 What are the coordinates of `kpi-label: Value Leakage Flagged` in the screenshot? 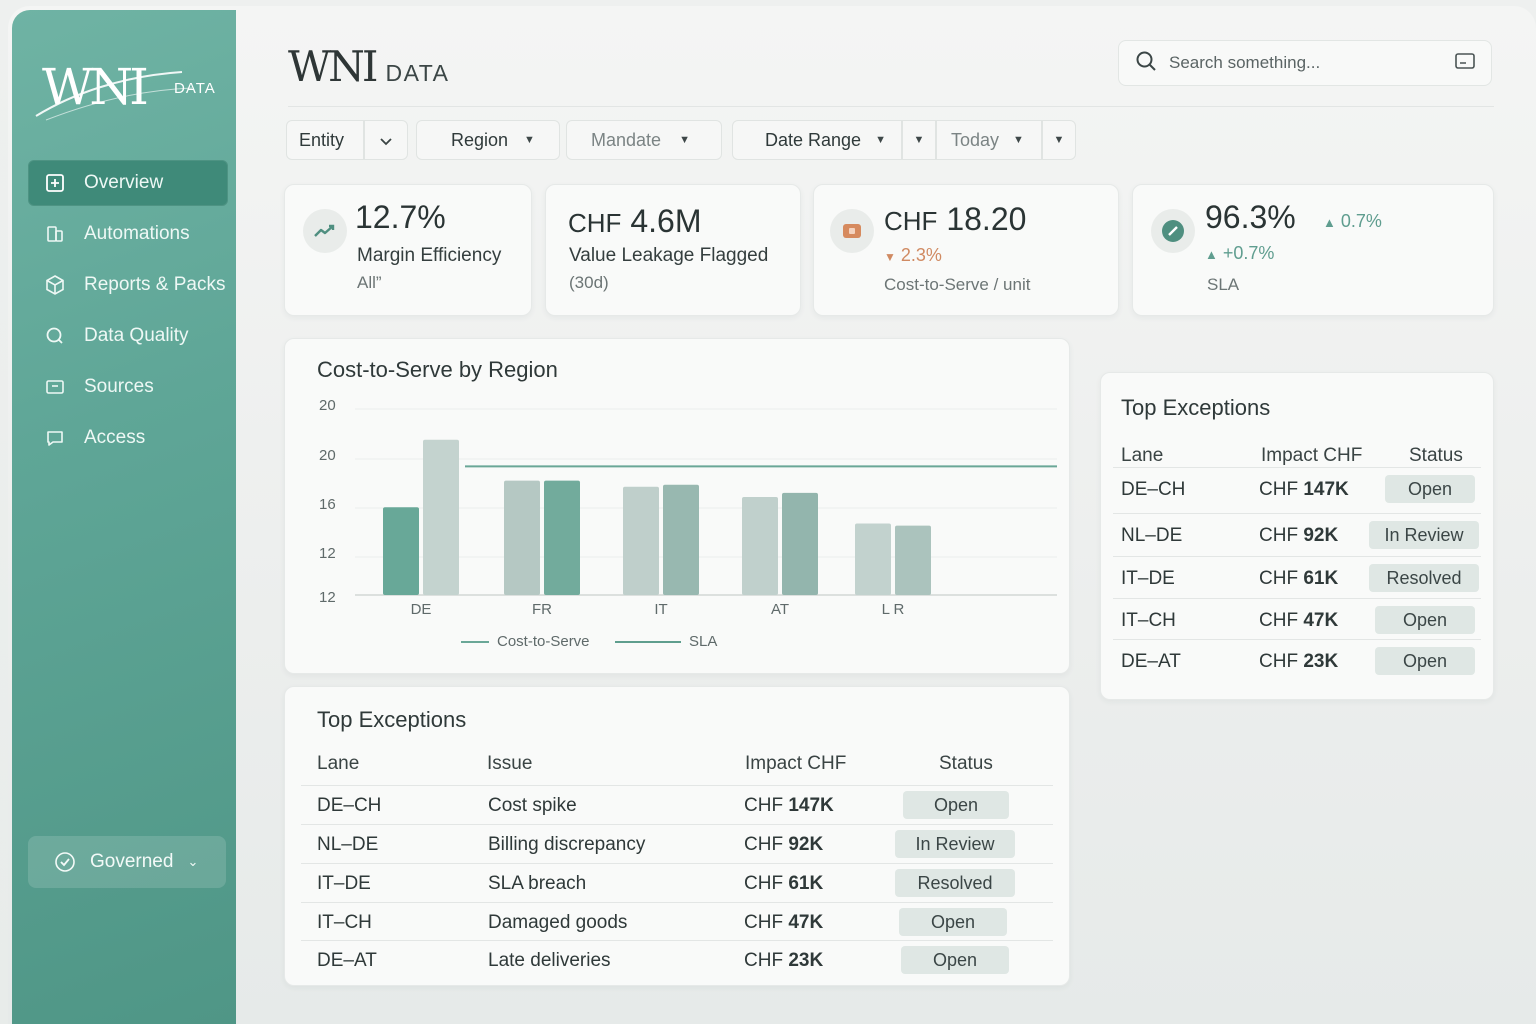 It's located at (669, 255).